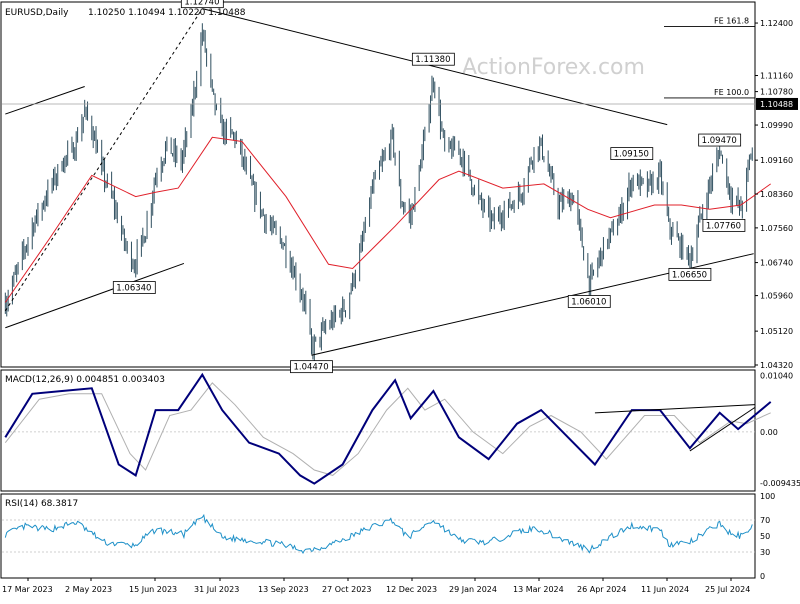 The image size is (800, 604). What do you see at coordinates (538, 589) in the screenshot?
I see `x-tick-label-8: 13 Mar 2024` at bounding box center [538, 589].